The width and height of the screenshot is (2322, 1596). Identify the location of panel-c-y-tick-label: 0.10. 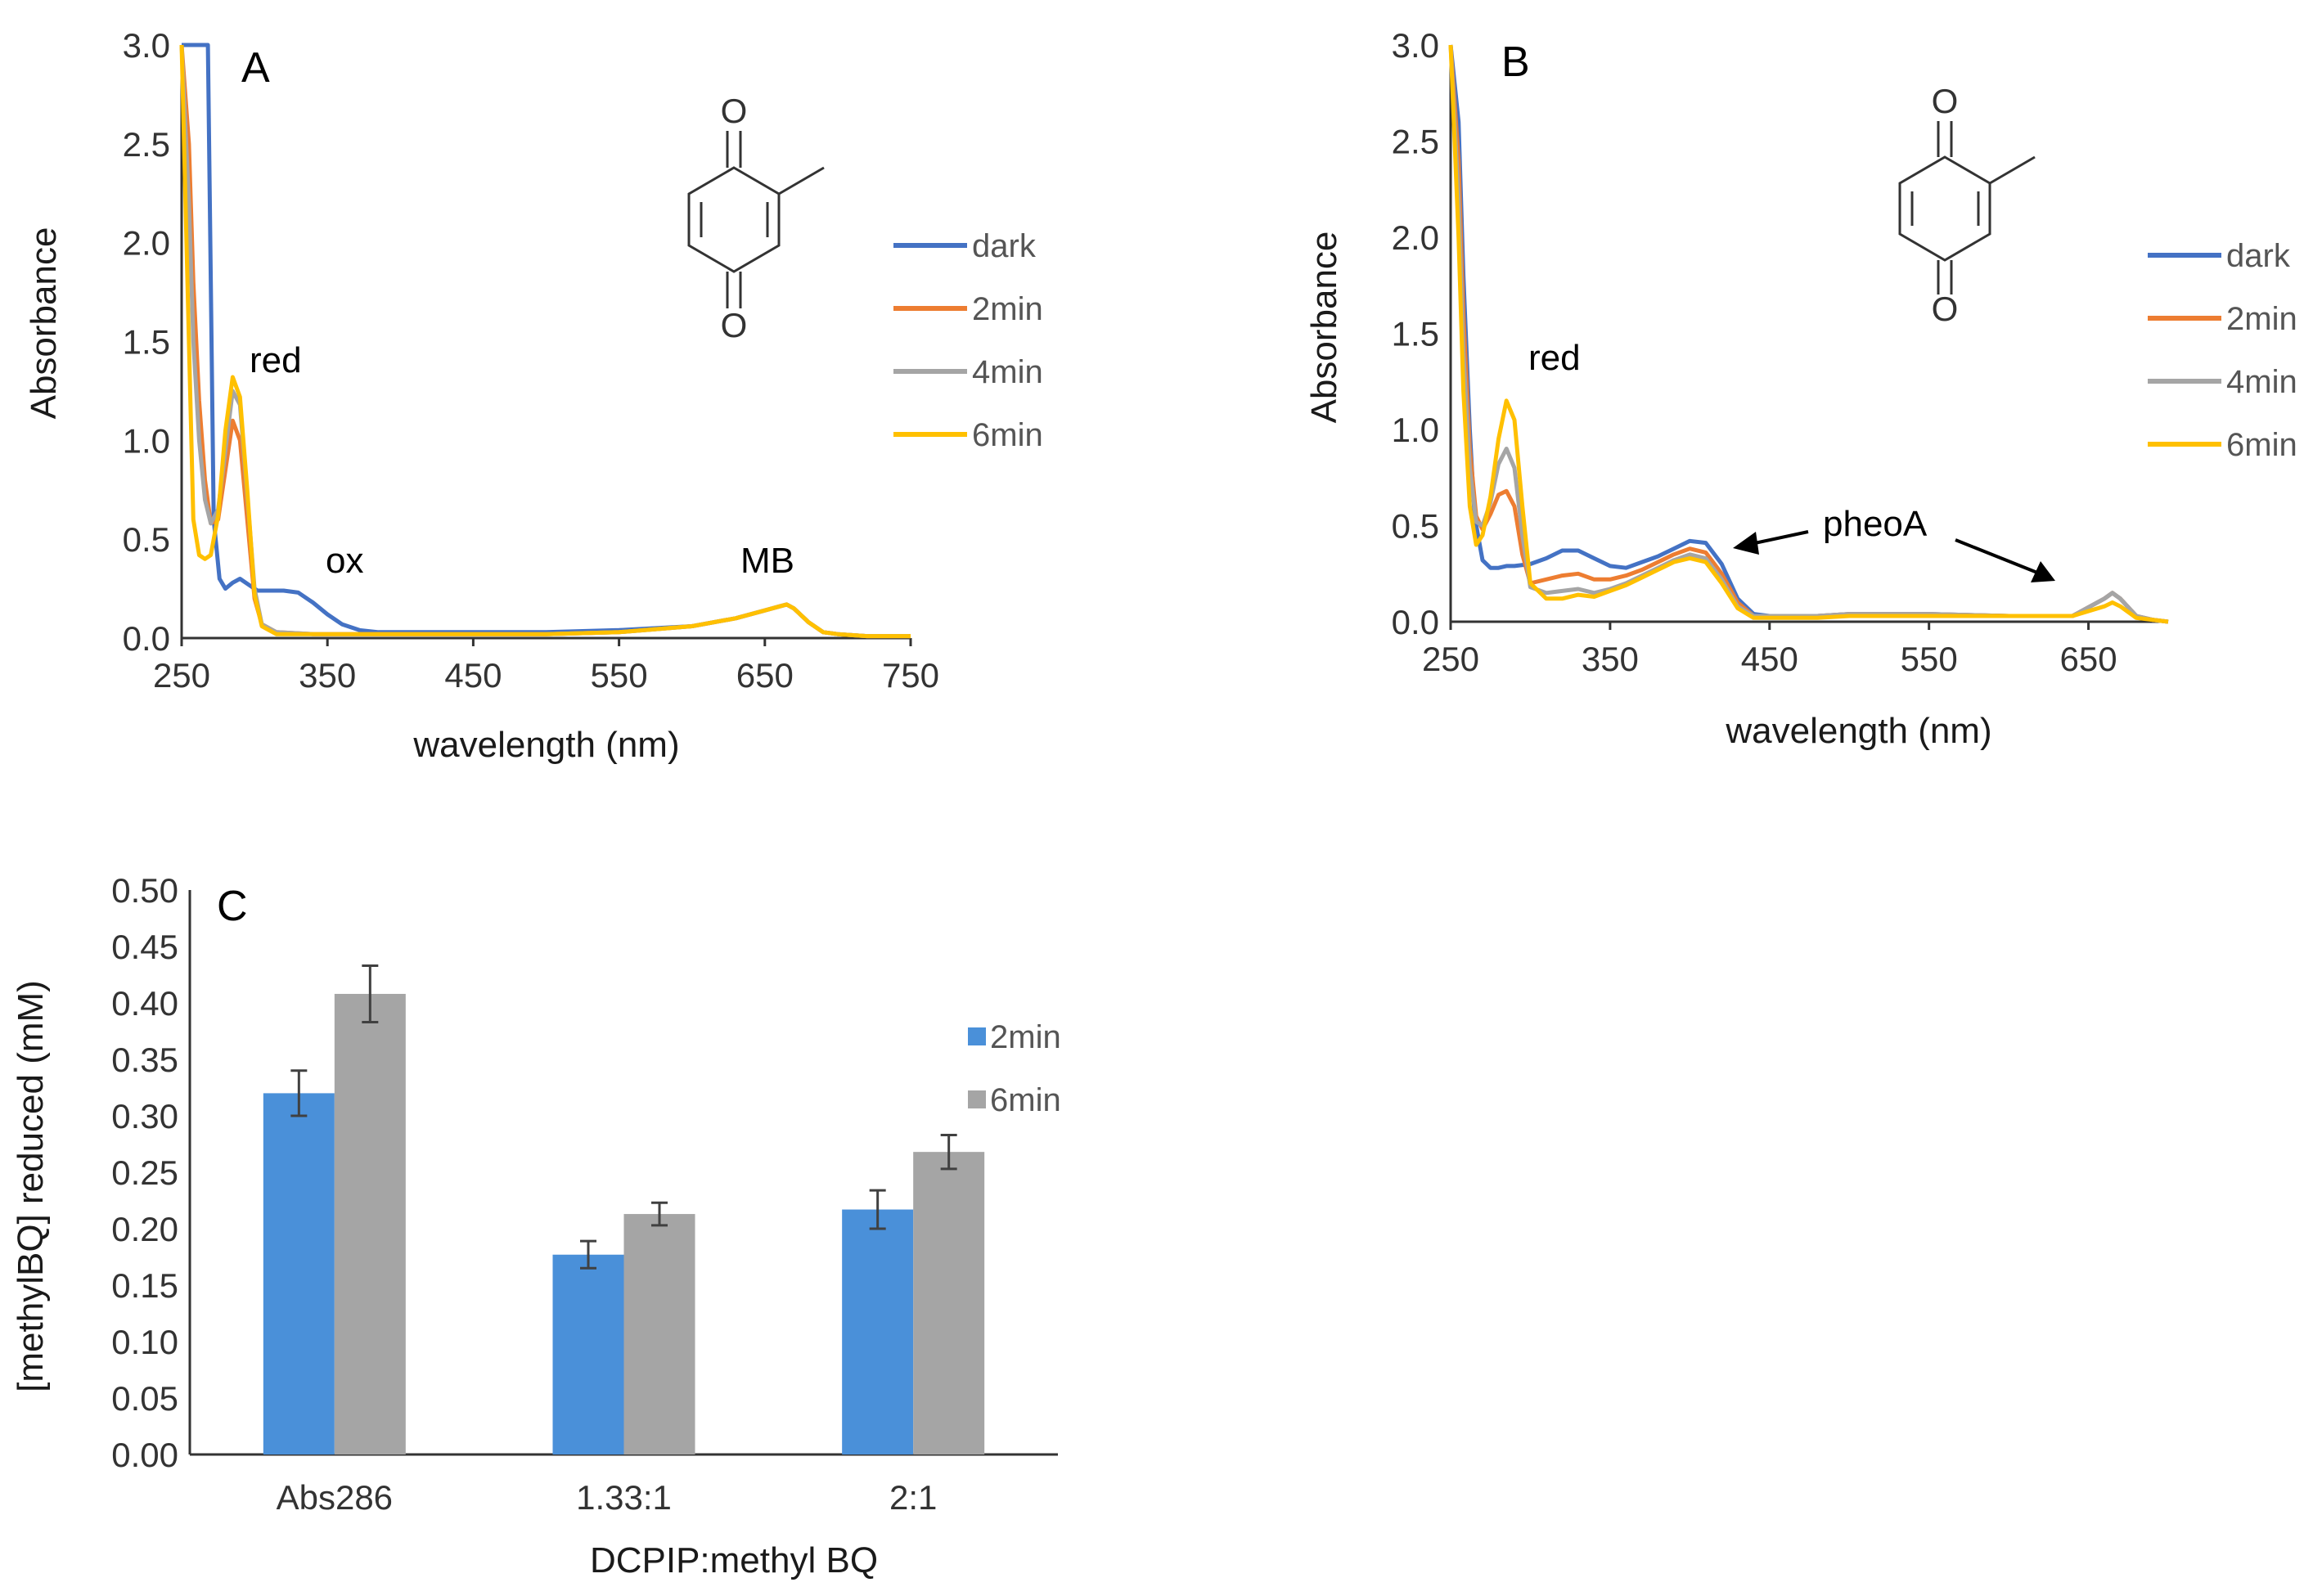
(144, 1342).